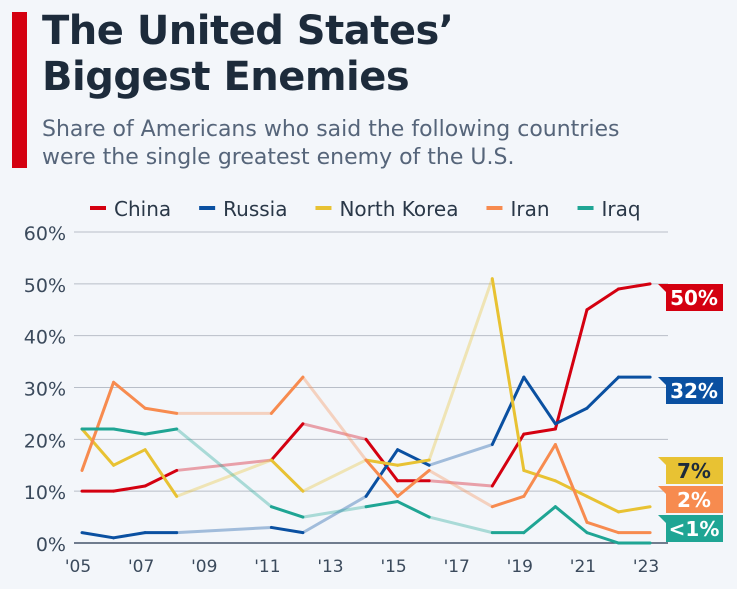 The height and width of the screenshot is (589, 737). What do you see at coordinates (204, 567) in the screenshot?
I see `x-tick-label: '09` at bounding box center [204, 567].